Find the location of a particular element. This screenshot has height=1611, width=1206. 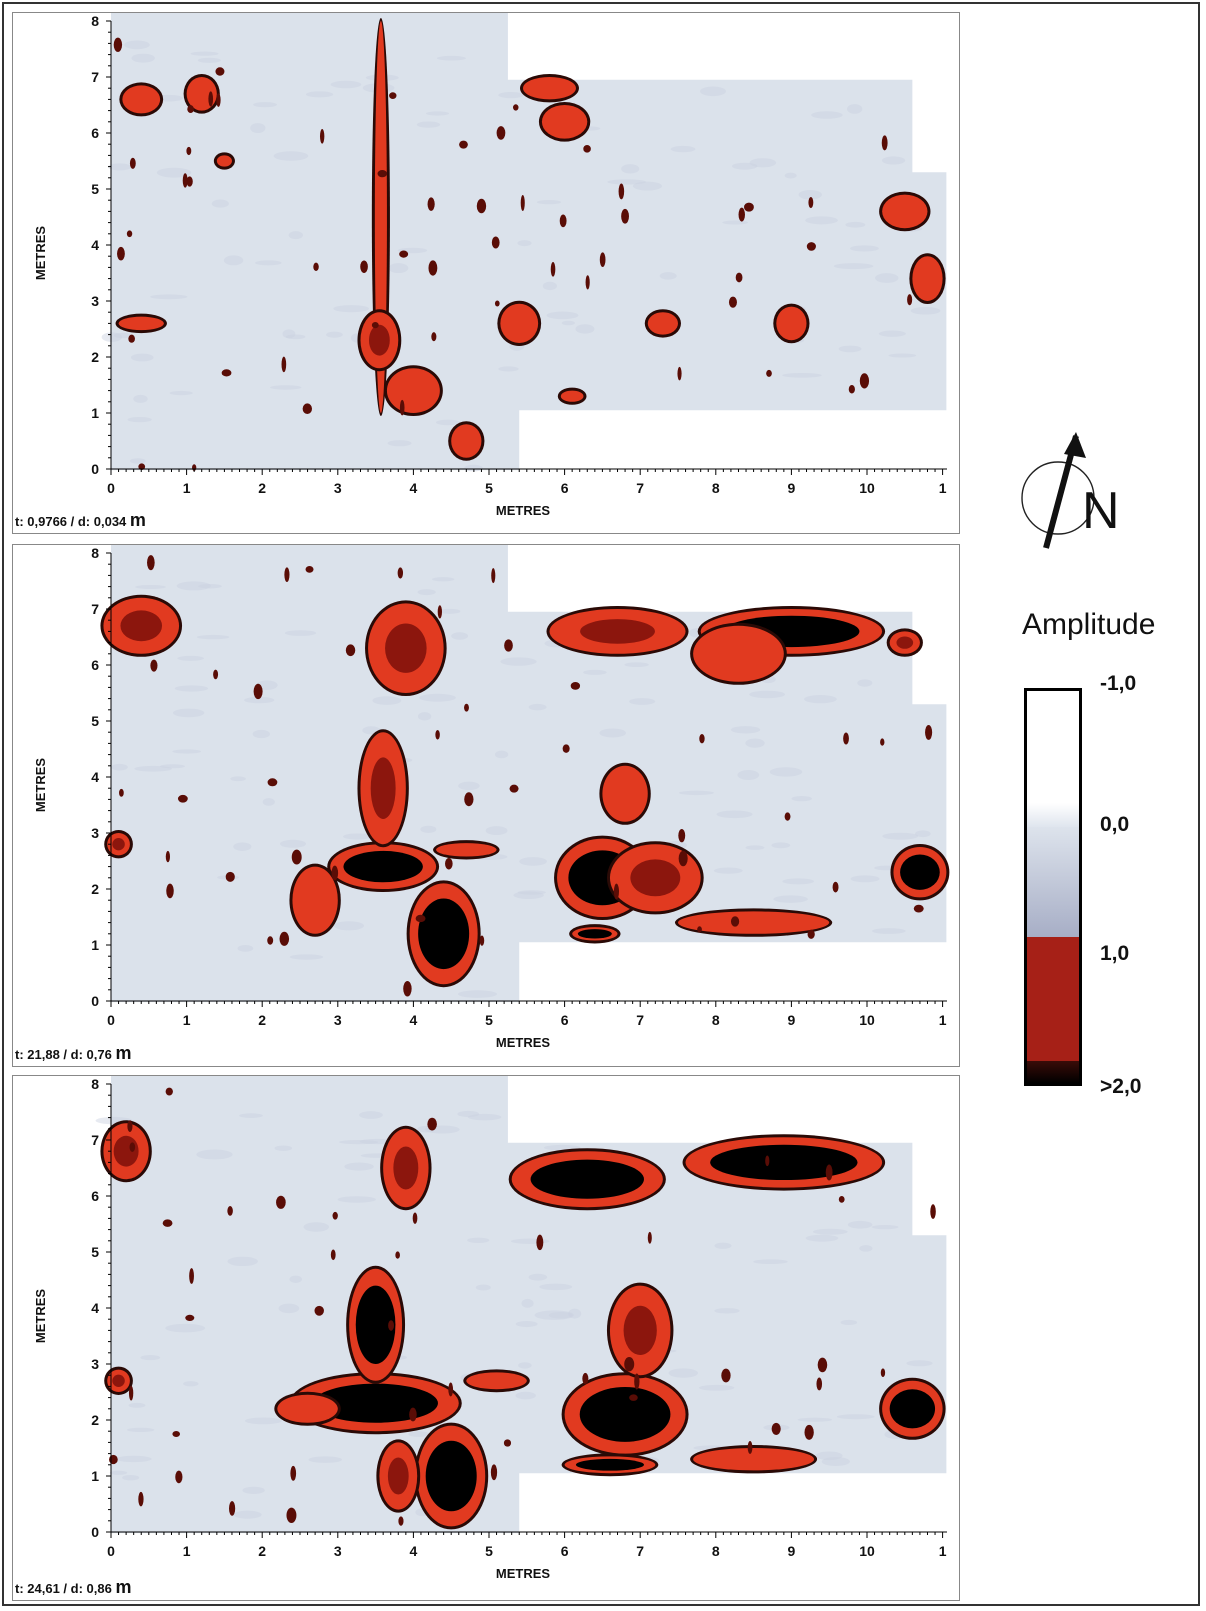

x-tick-label: 4 is located at coordinates (414, 488).